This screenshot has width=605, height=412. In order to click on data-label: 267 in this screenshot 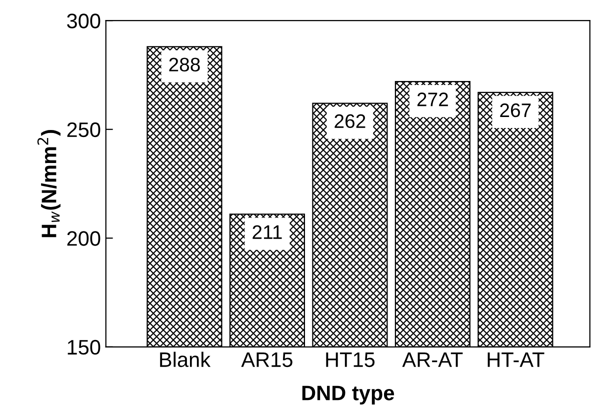, I will do `click(515, 110)`.